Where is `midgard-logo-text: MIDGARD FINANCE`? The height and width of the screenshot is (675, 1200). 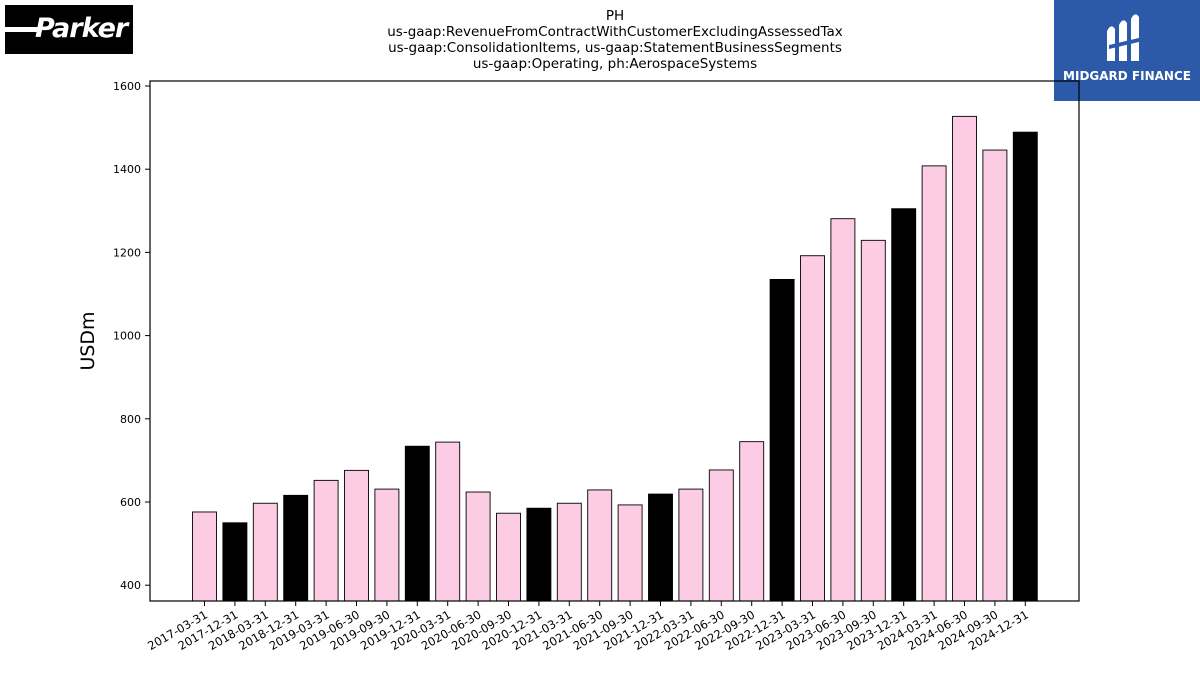 midgard-logo-text: MIDGARD FINANCE is located at coordinates (1127, 76).